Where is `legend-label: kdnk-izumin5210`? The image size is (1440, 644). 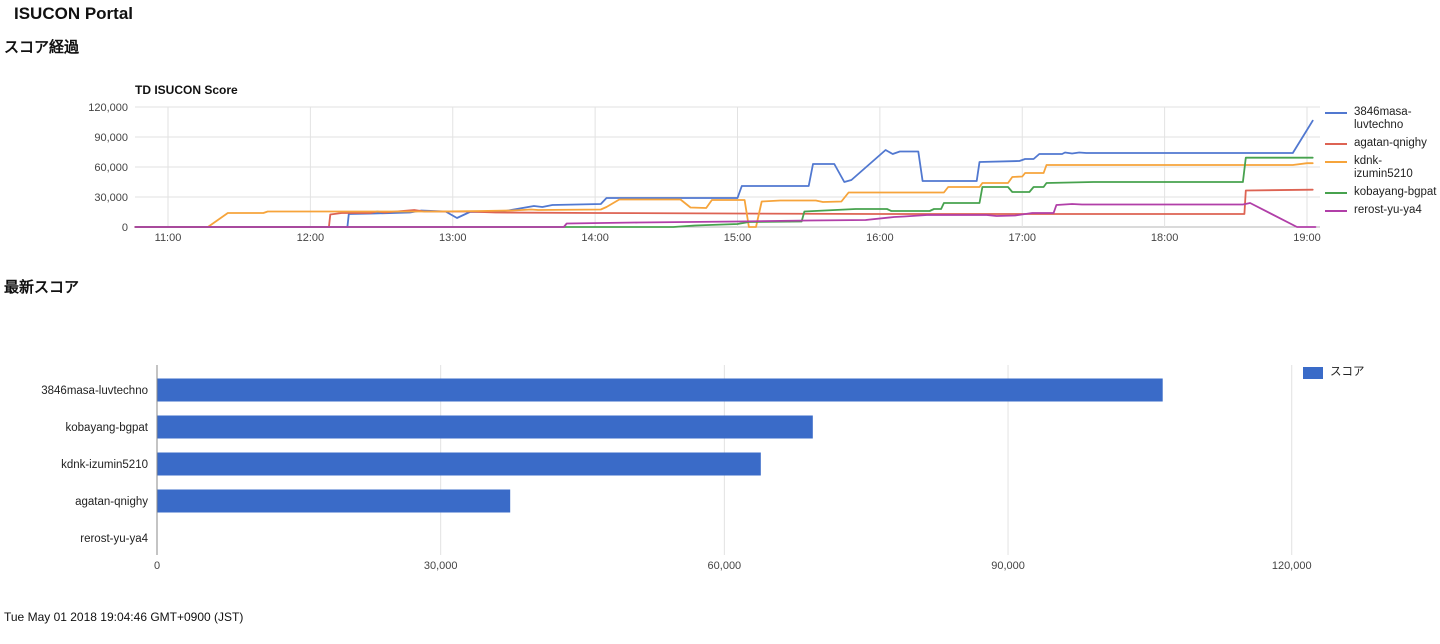
legend-label: kdnk-izumin5210 is located at coordinates (1383, 167).